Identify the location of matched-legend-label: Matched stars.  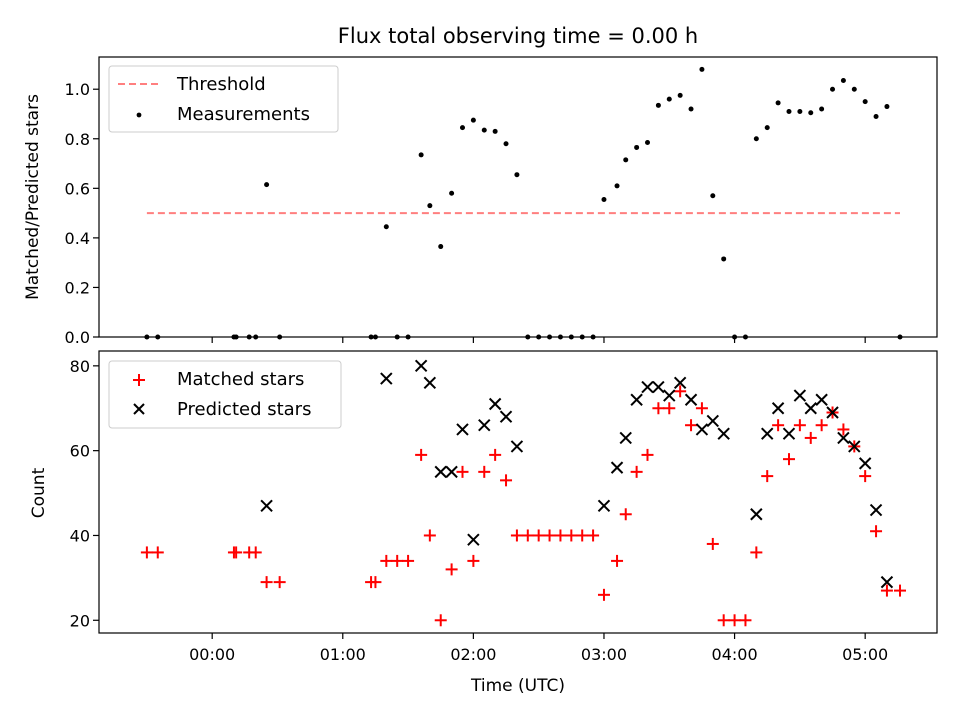
(240, 379).